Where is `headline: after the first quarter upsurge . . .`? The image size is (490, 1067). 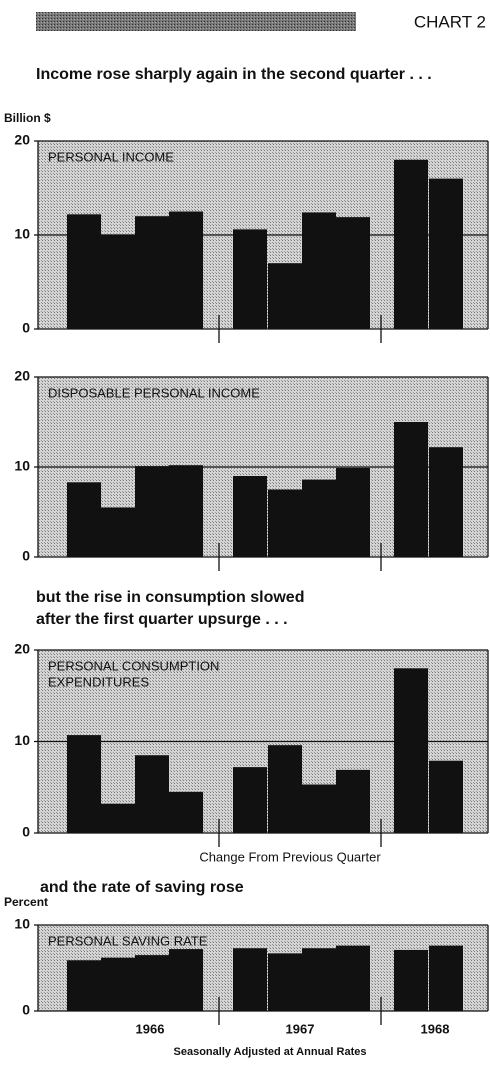
headline: after the first quarter upsurge . . . is located at coordinates (162, 619).